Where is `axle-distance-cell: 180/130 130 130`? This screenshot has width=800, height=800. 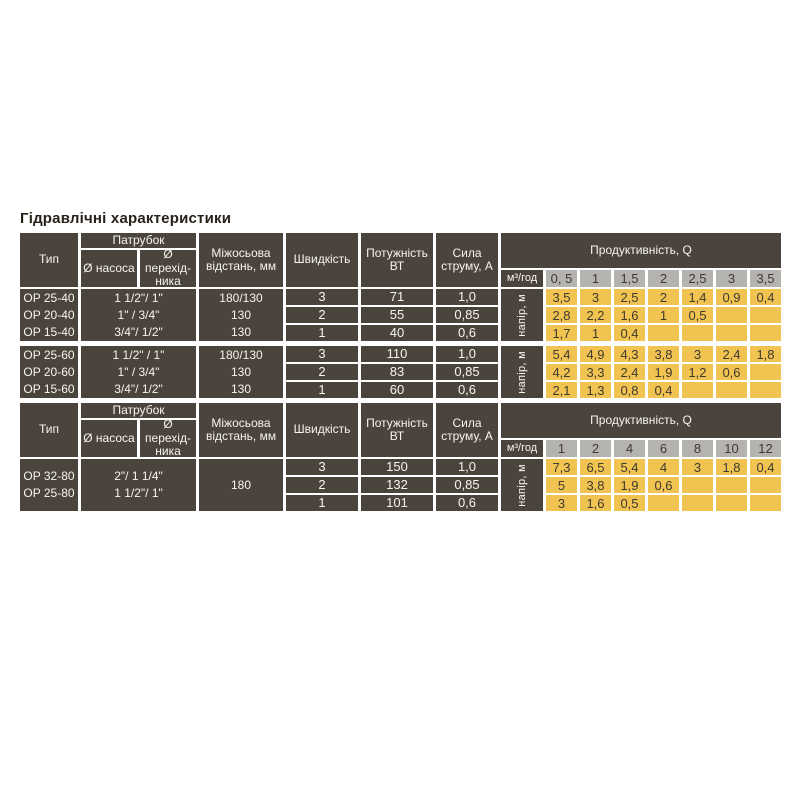 axle-distance-cell: 180/130 130 130 is located at coordinates (241, 372).